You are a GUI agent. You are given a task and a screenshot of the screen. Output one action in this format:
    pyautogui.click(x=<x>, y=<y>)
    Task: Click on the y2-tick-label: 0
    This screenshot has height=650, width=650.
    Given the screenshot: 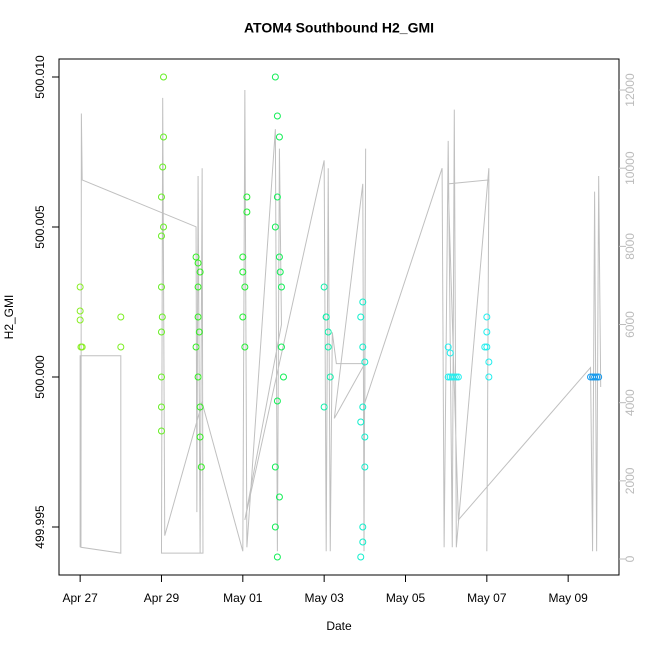 What is the action you would take?
    pyautogui.click(x=630, y=558)
    